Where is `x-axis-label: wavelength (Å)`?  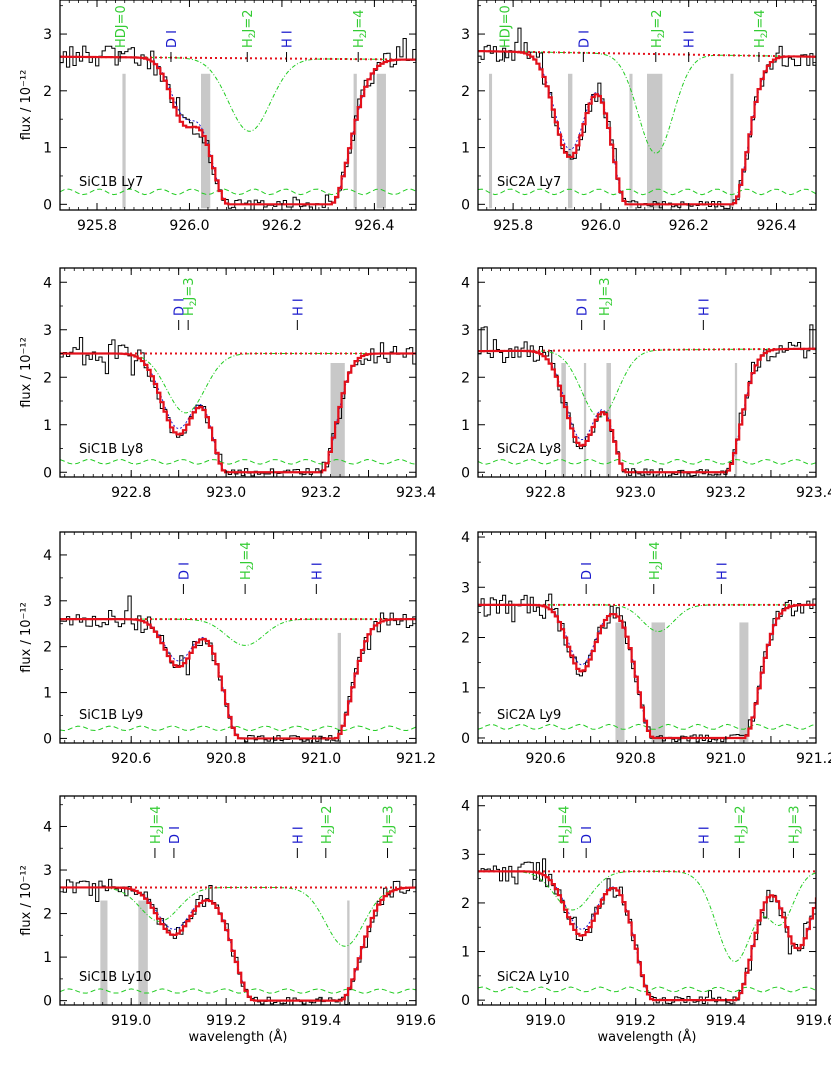
x-axis-label: wavelength (Å) is located at coordinates (647, 1037).